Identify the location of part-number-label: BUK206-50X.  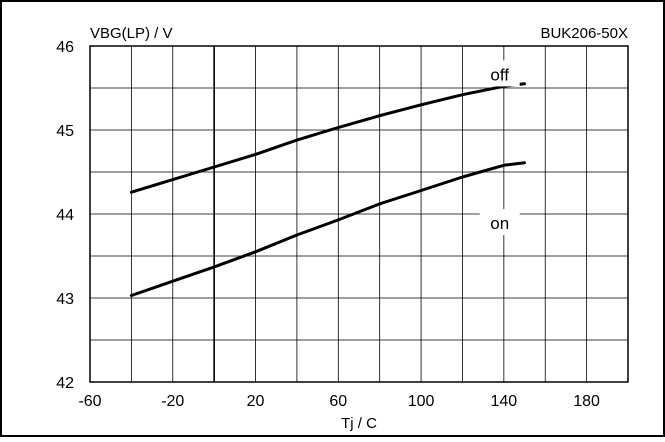
(584, 33).